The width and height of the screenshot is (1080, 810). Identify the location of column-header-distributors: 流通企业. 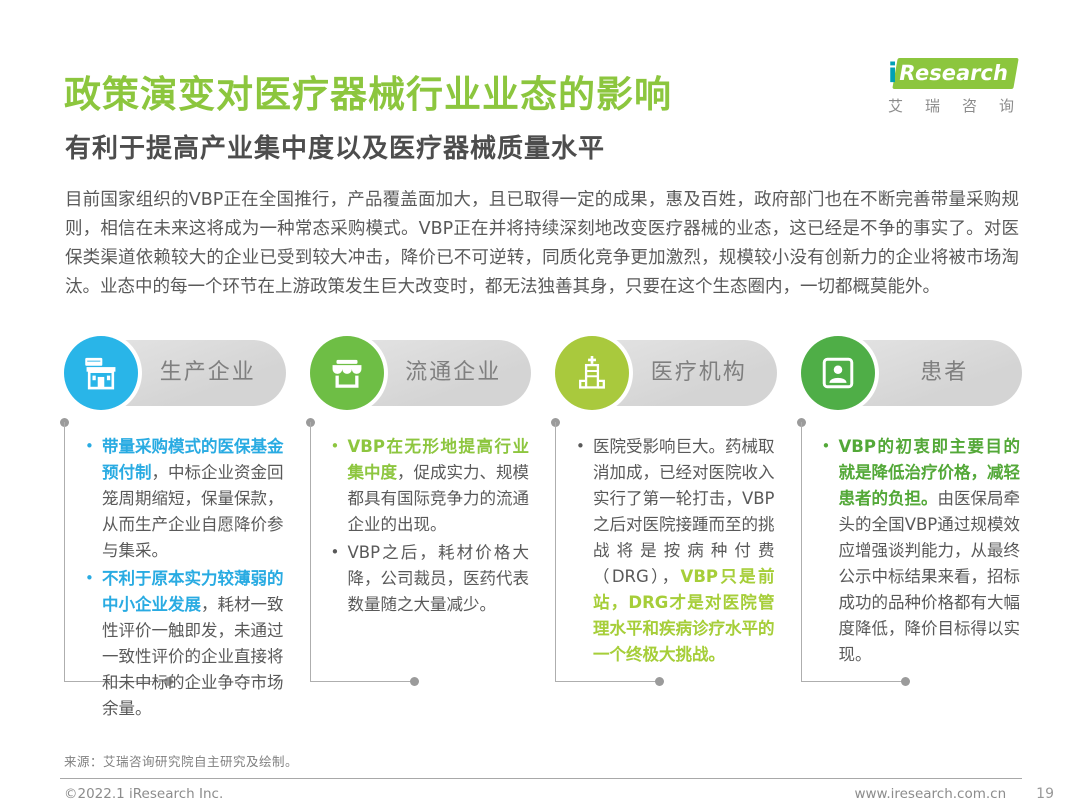
(420, 374).